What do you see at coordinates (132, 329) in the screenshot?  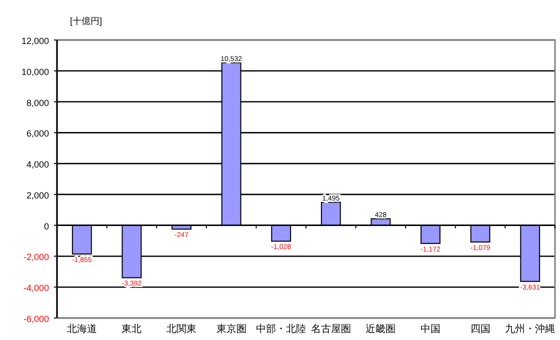 I see `x-tick-label: 東北` at bounding box center [132, 329].